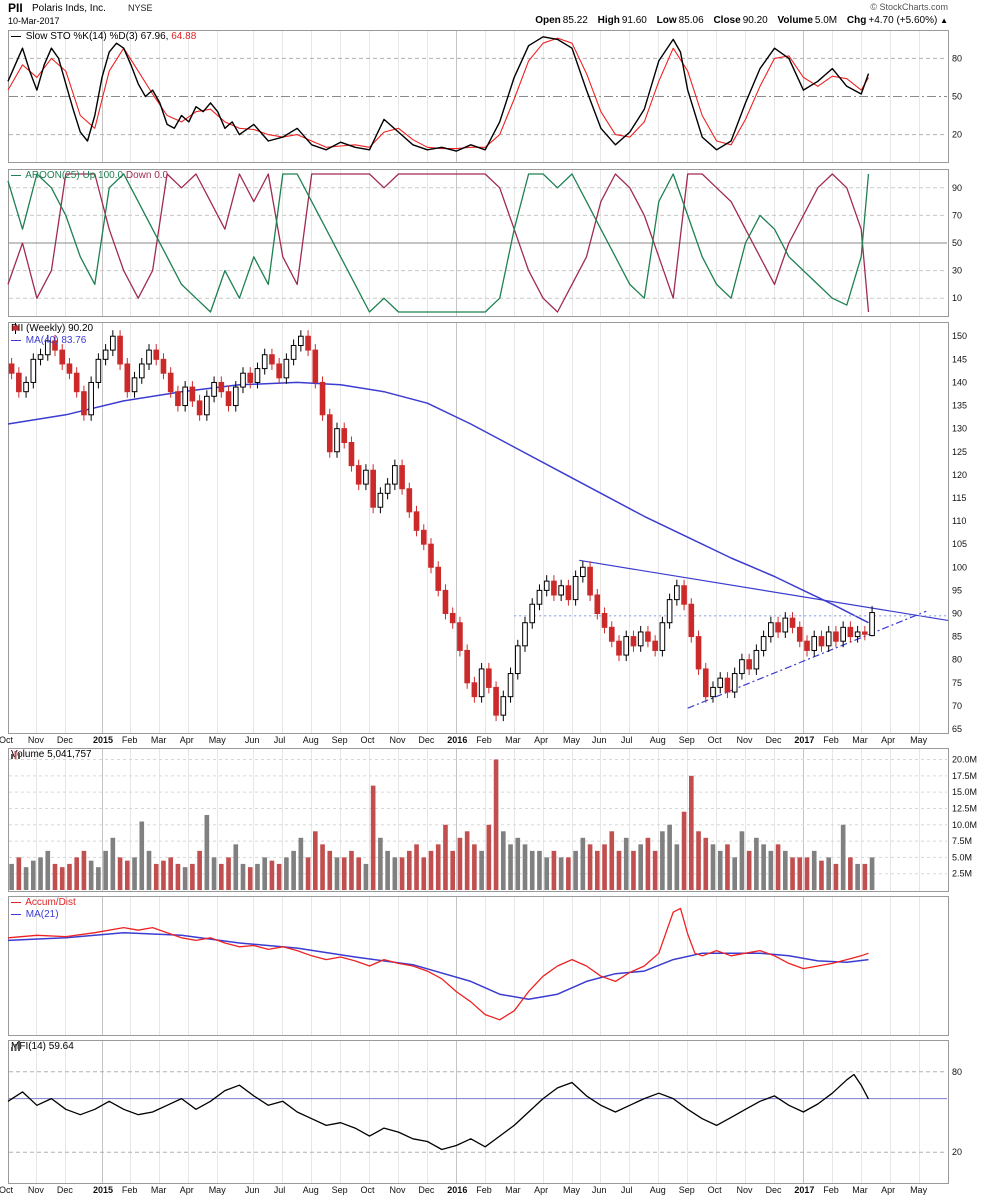  Describe the element at coordinates (959, 406) in the screenshot. I see `y-axis-label: 135` at that location.